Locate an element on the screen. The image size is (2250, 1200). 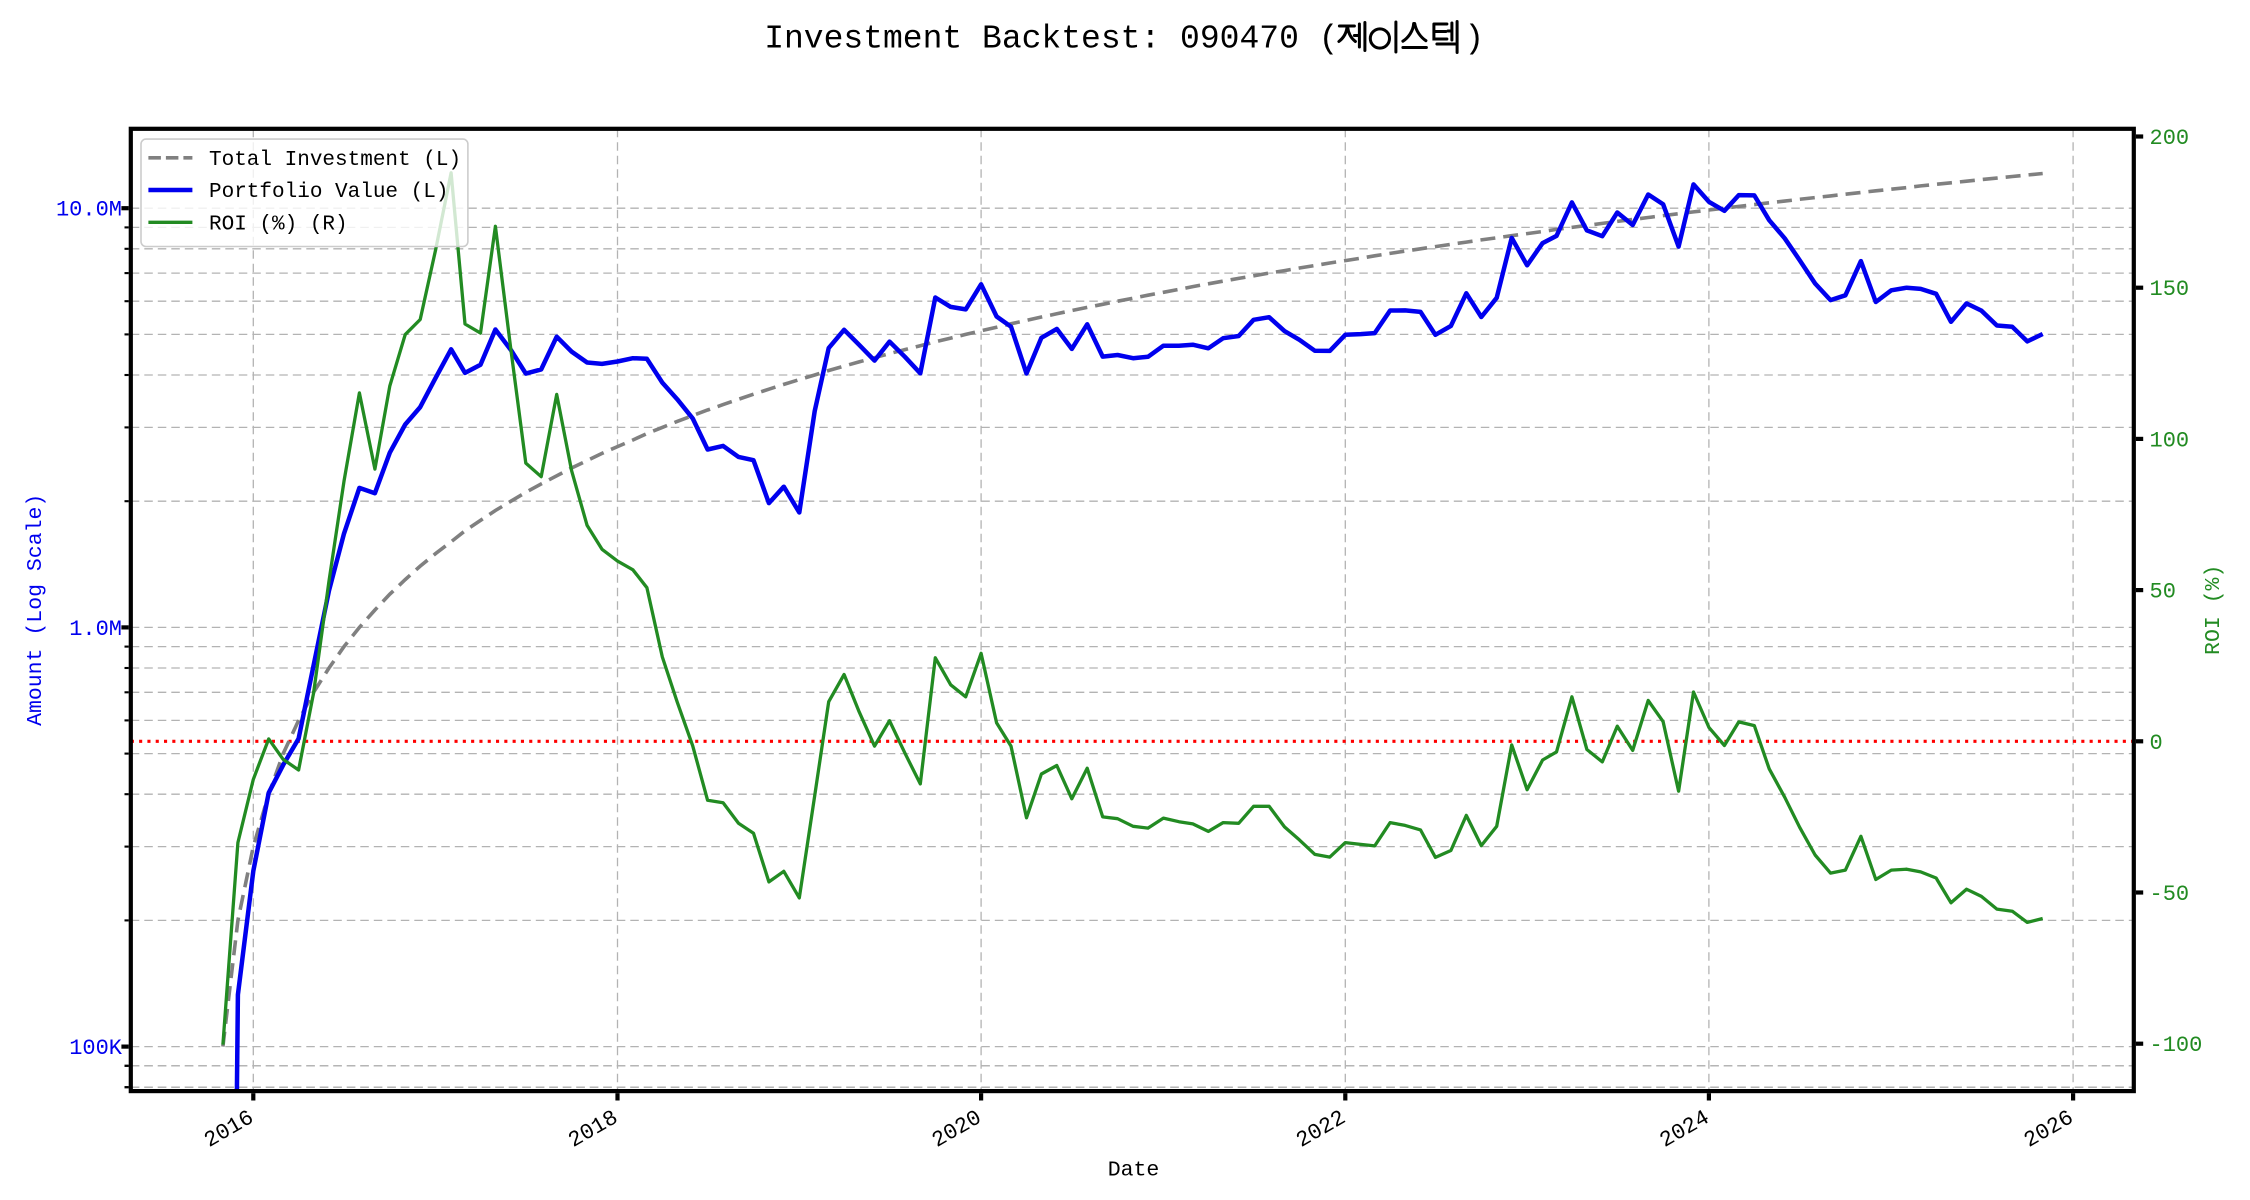
svg-text: 50 is located at coordinates (2163, 592).